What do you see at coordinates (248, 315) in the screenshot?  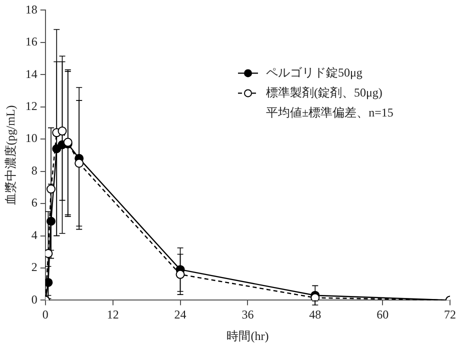 I see `x-tick-label: 36` at bounding box center [248, 315].